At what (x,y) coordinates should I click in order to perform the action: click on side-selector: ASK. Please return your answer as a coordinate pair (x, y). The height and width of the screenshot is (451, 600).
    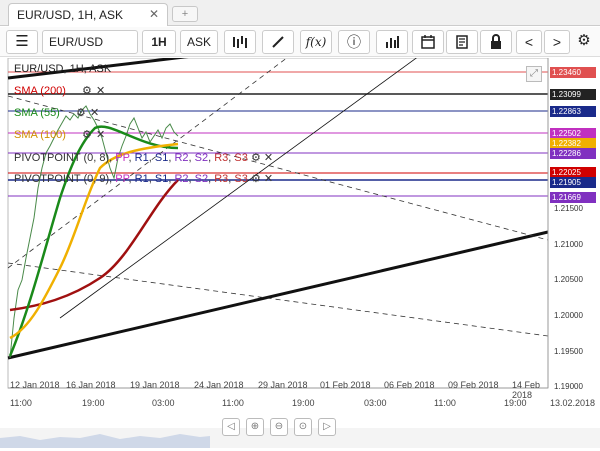
    Looking at the image, I should click on (199, 42).